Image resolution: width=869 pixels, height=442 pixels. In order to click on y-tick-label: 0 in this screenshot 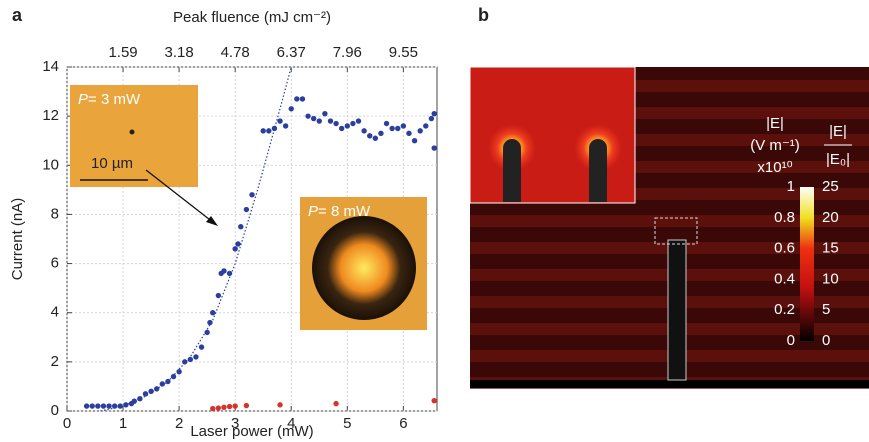, I will do `click(55, 410)`.